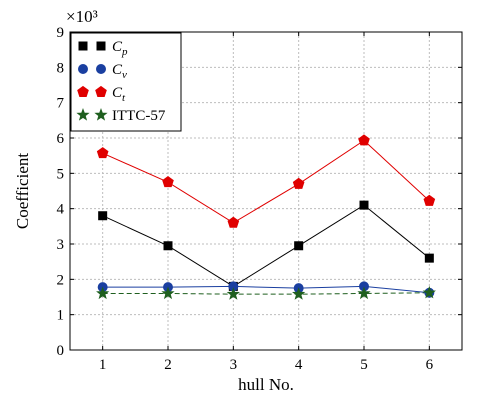  Describe the element at coordinates (266, 365) in the screenshot. I see `x-tick-labels: 1 2 3 4 5 6` at that location.